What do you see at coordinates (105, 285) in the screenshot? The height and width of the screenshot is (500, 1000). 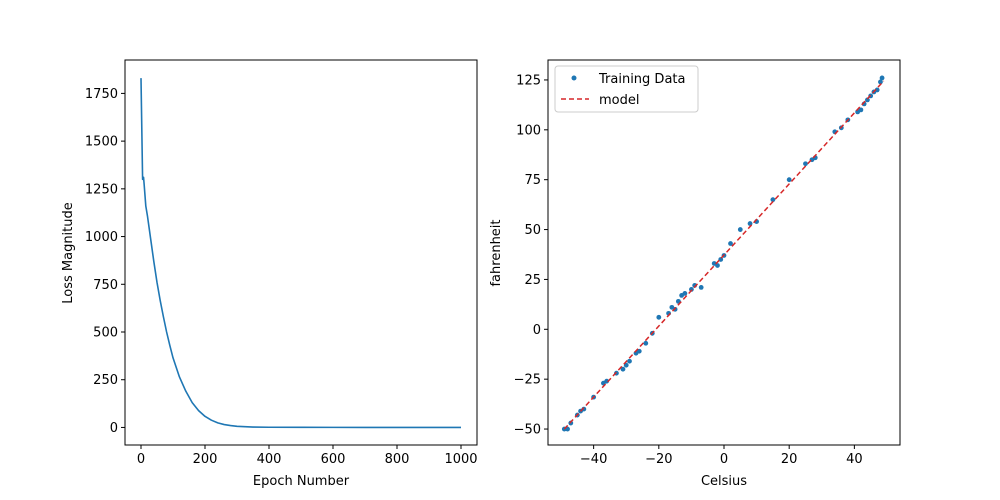 I see `loss-y-tick-label: 750` at bounding box center [105, 285].